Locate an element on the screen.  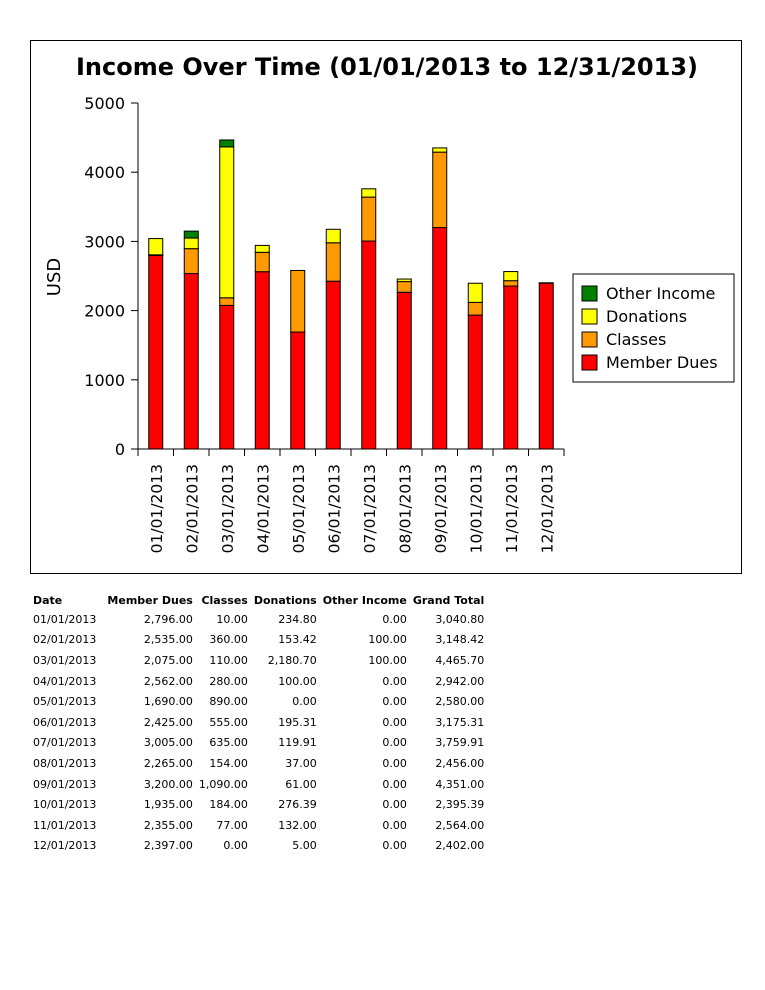
y-tick-label: 3000 is located at coordinates (104, 241).